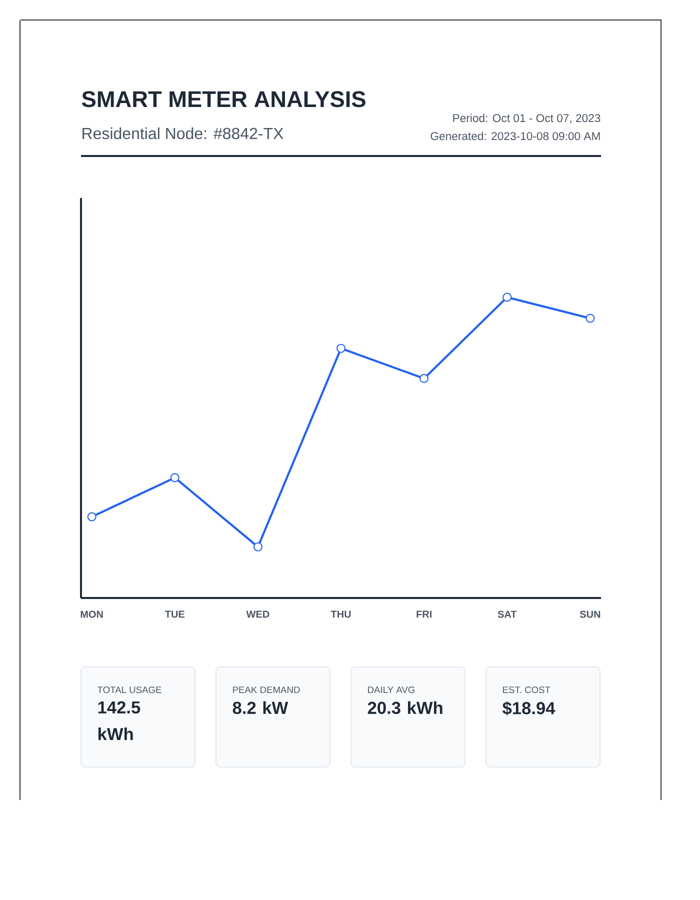 The width and height of the screenshot is (700, 900). What do you see at coordinates (507, 614) in the screenshot?
I see `x-tick-label: SAT` at bounding box center [507, 614].